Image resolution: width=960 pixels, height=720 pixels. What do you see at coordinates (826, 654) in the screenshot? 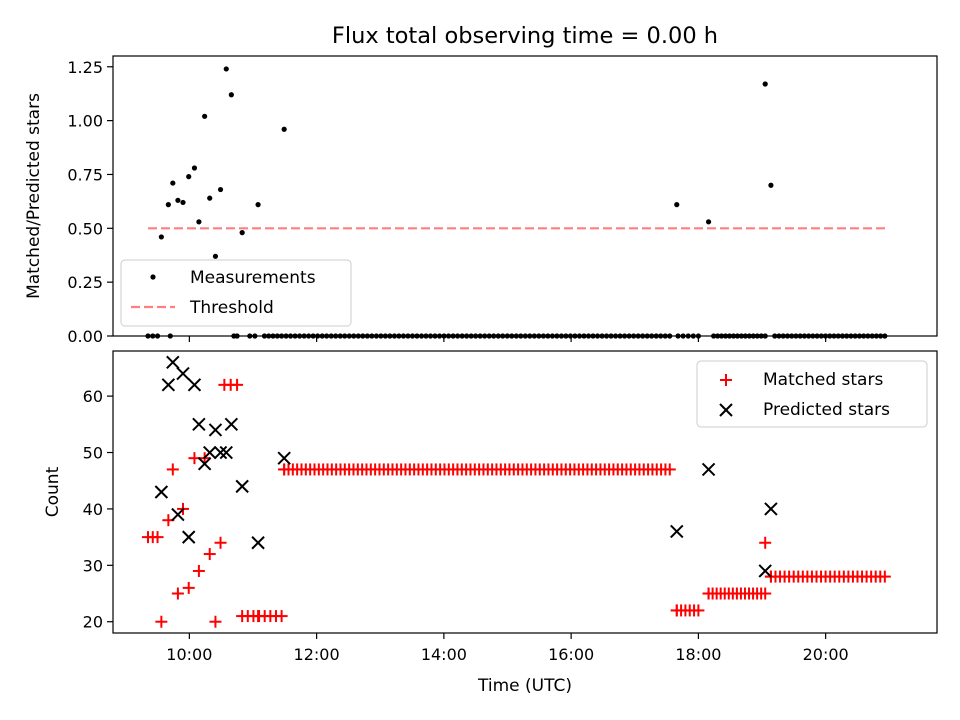
I see `bottom-xtick-label: 20:00` at bounding box center [826, 654].